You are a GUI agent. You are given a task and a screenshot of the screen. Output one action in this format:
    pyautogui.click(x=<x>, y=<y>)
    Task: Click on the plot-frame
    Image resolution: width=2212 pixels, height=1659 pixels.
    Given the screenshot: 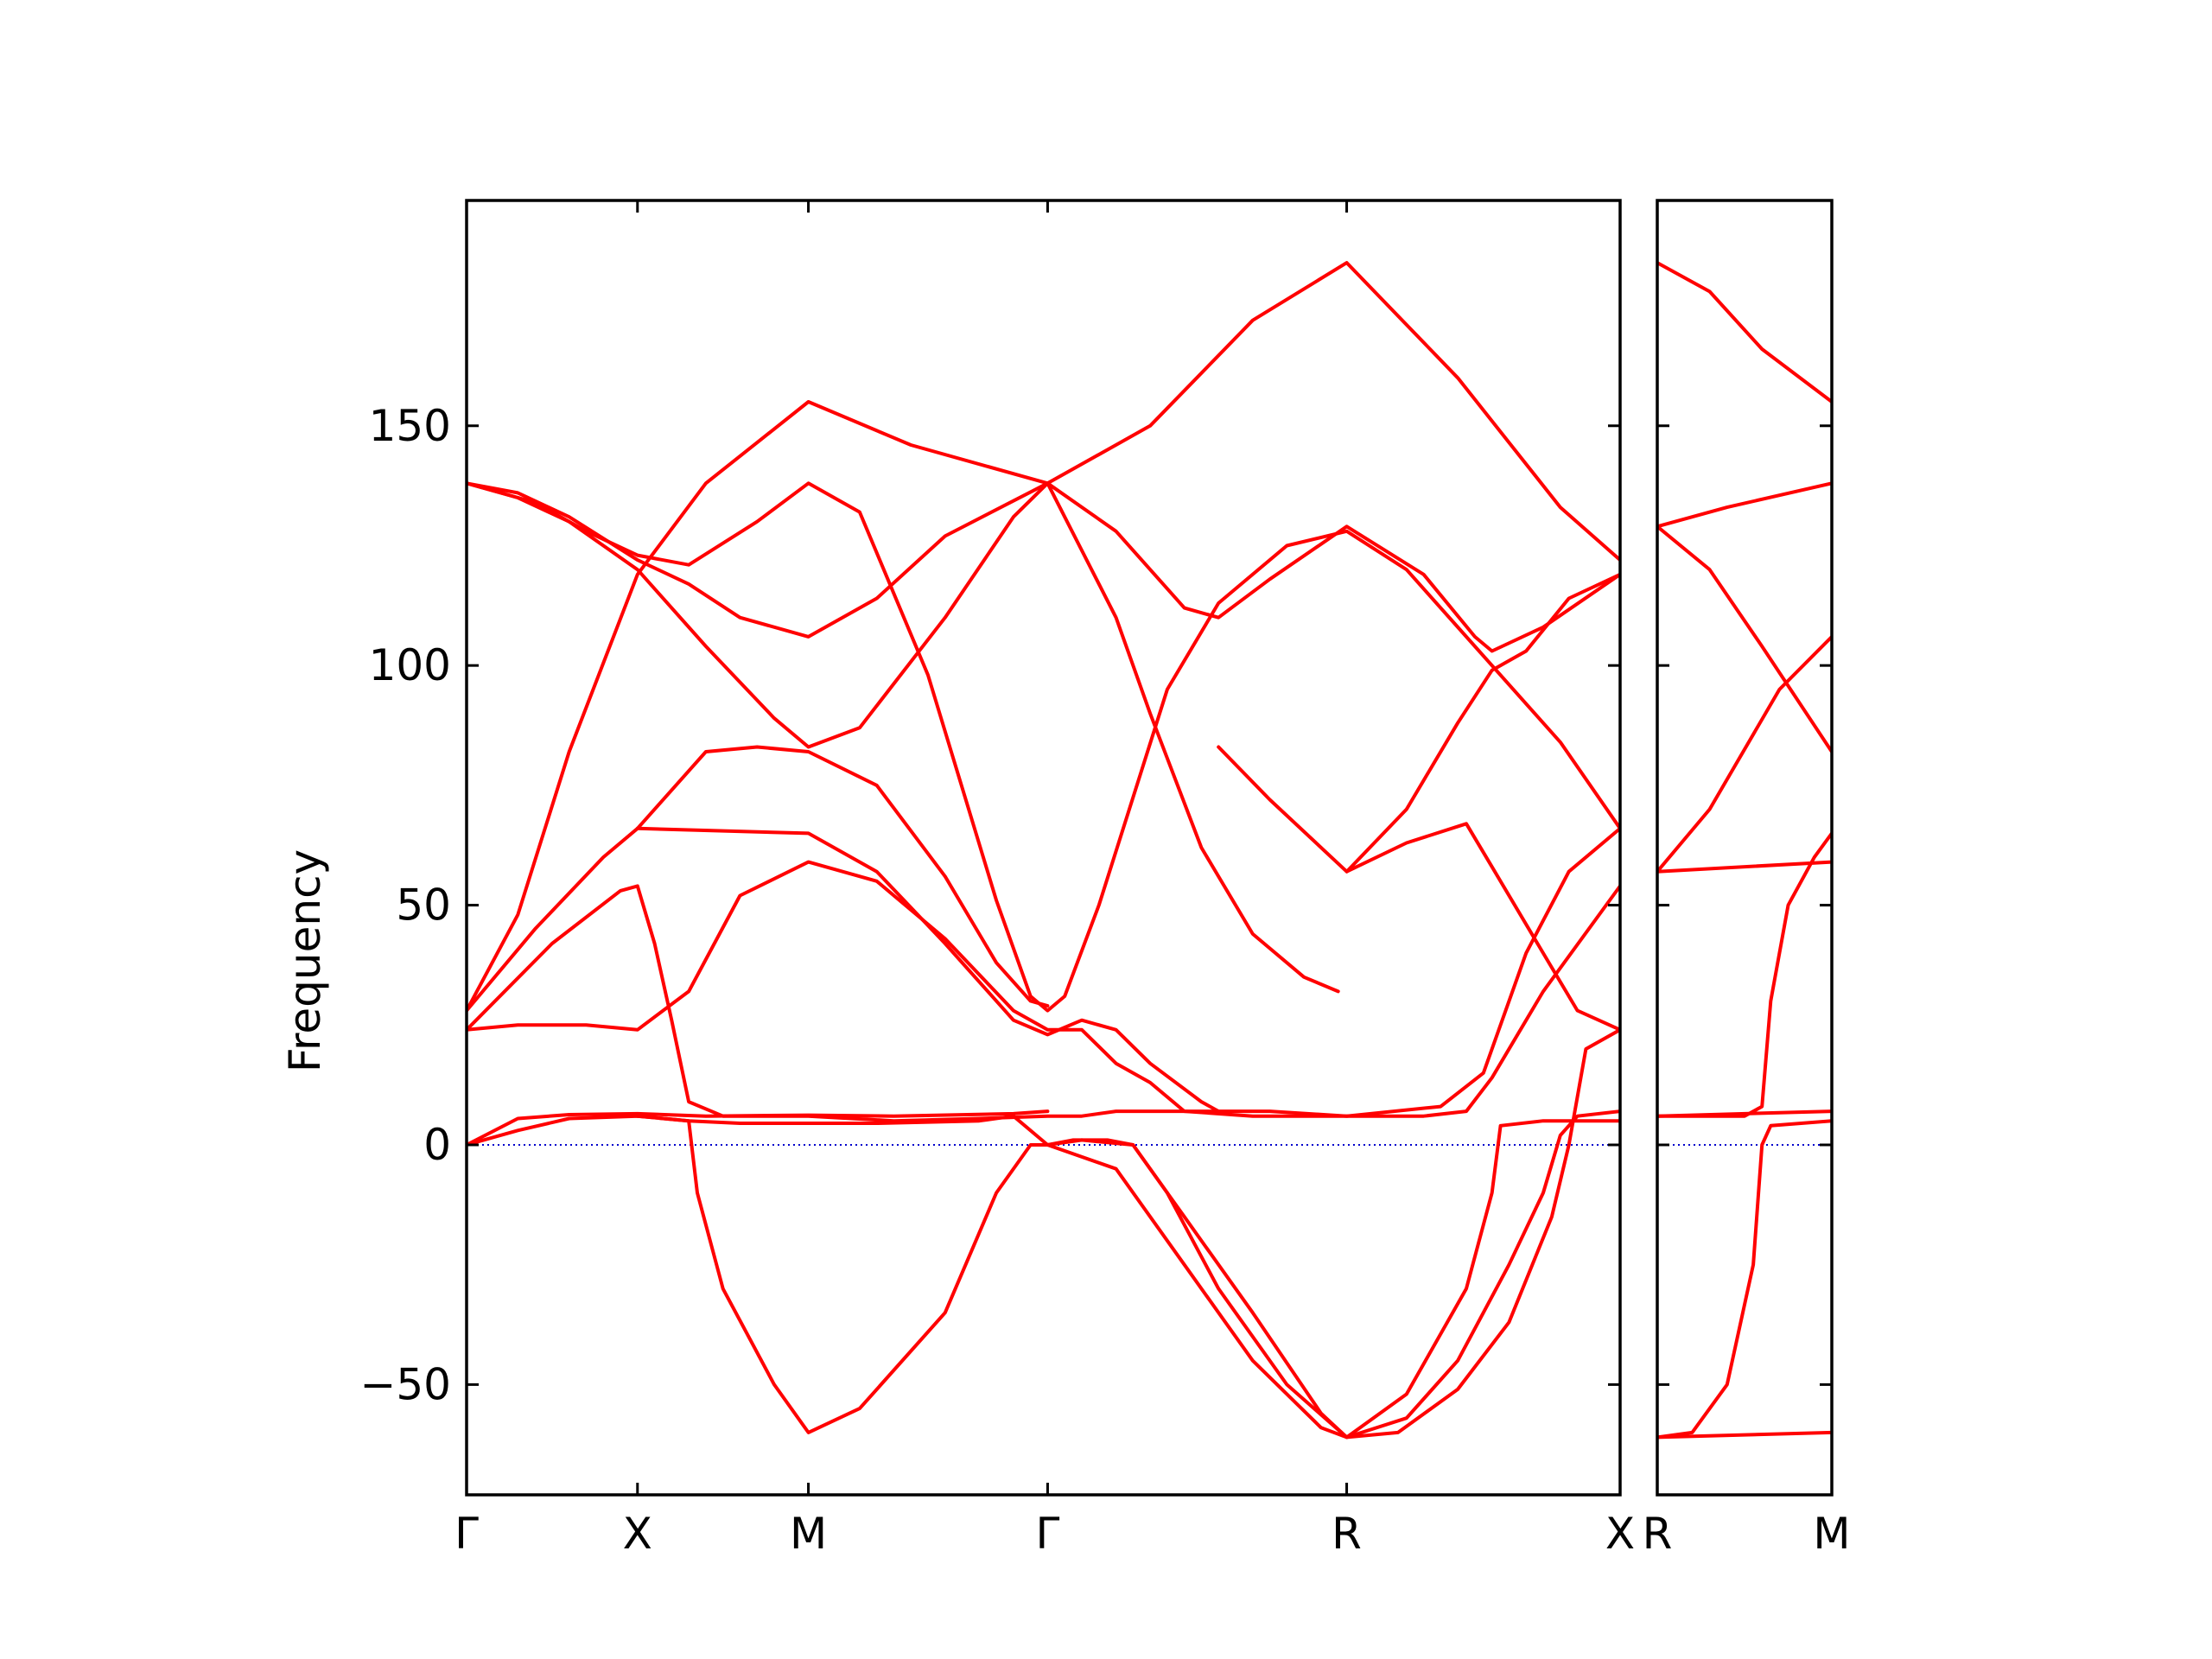 What is the action you would take?
    pyautogui.click(x=1745, y=848)
    